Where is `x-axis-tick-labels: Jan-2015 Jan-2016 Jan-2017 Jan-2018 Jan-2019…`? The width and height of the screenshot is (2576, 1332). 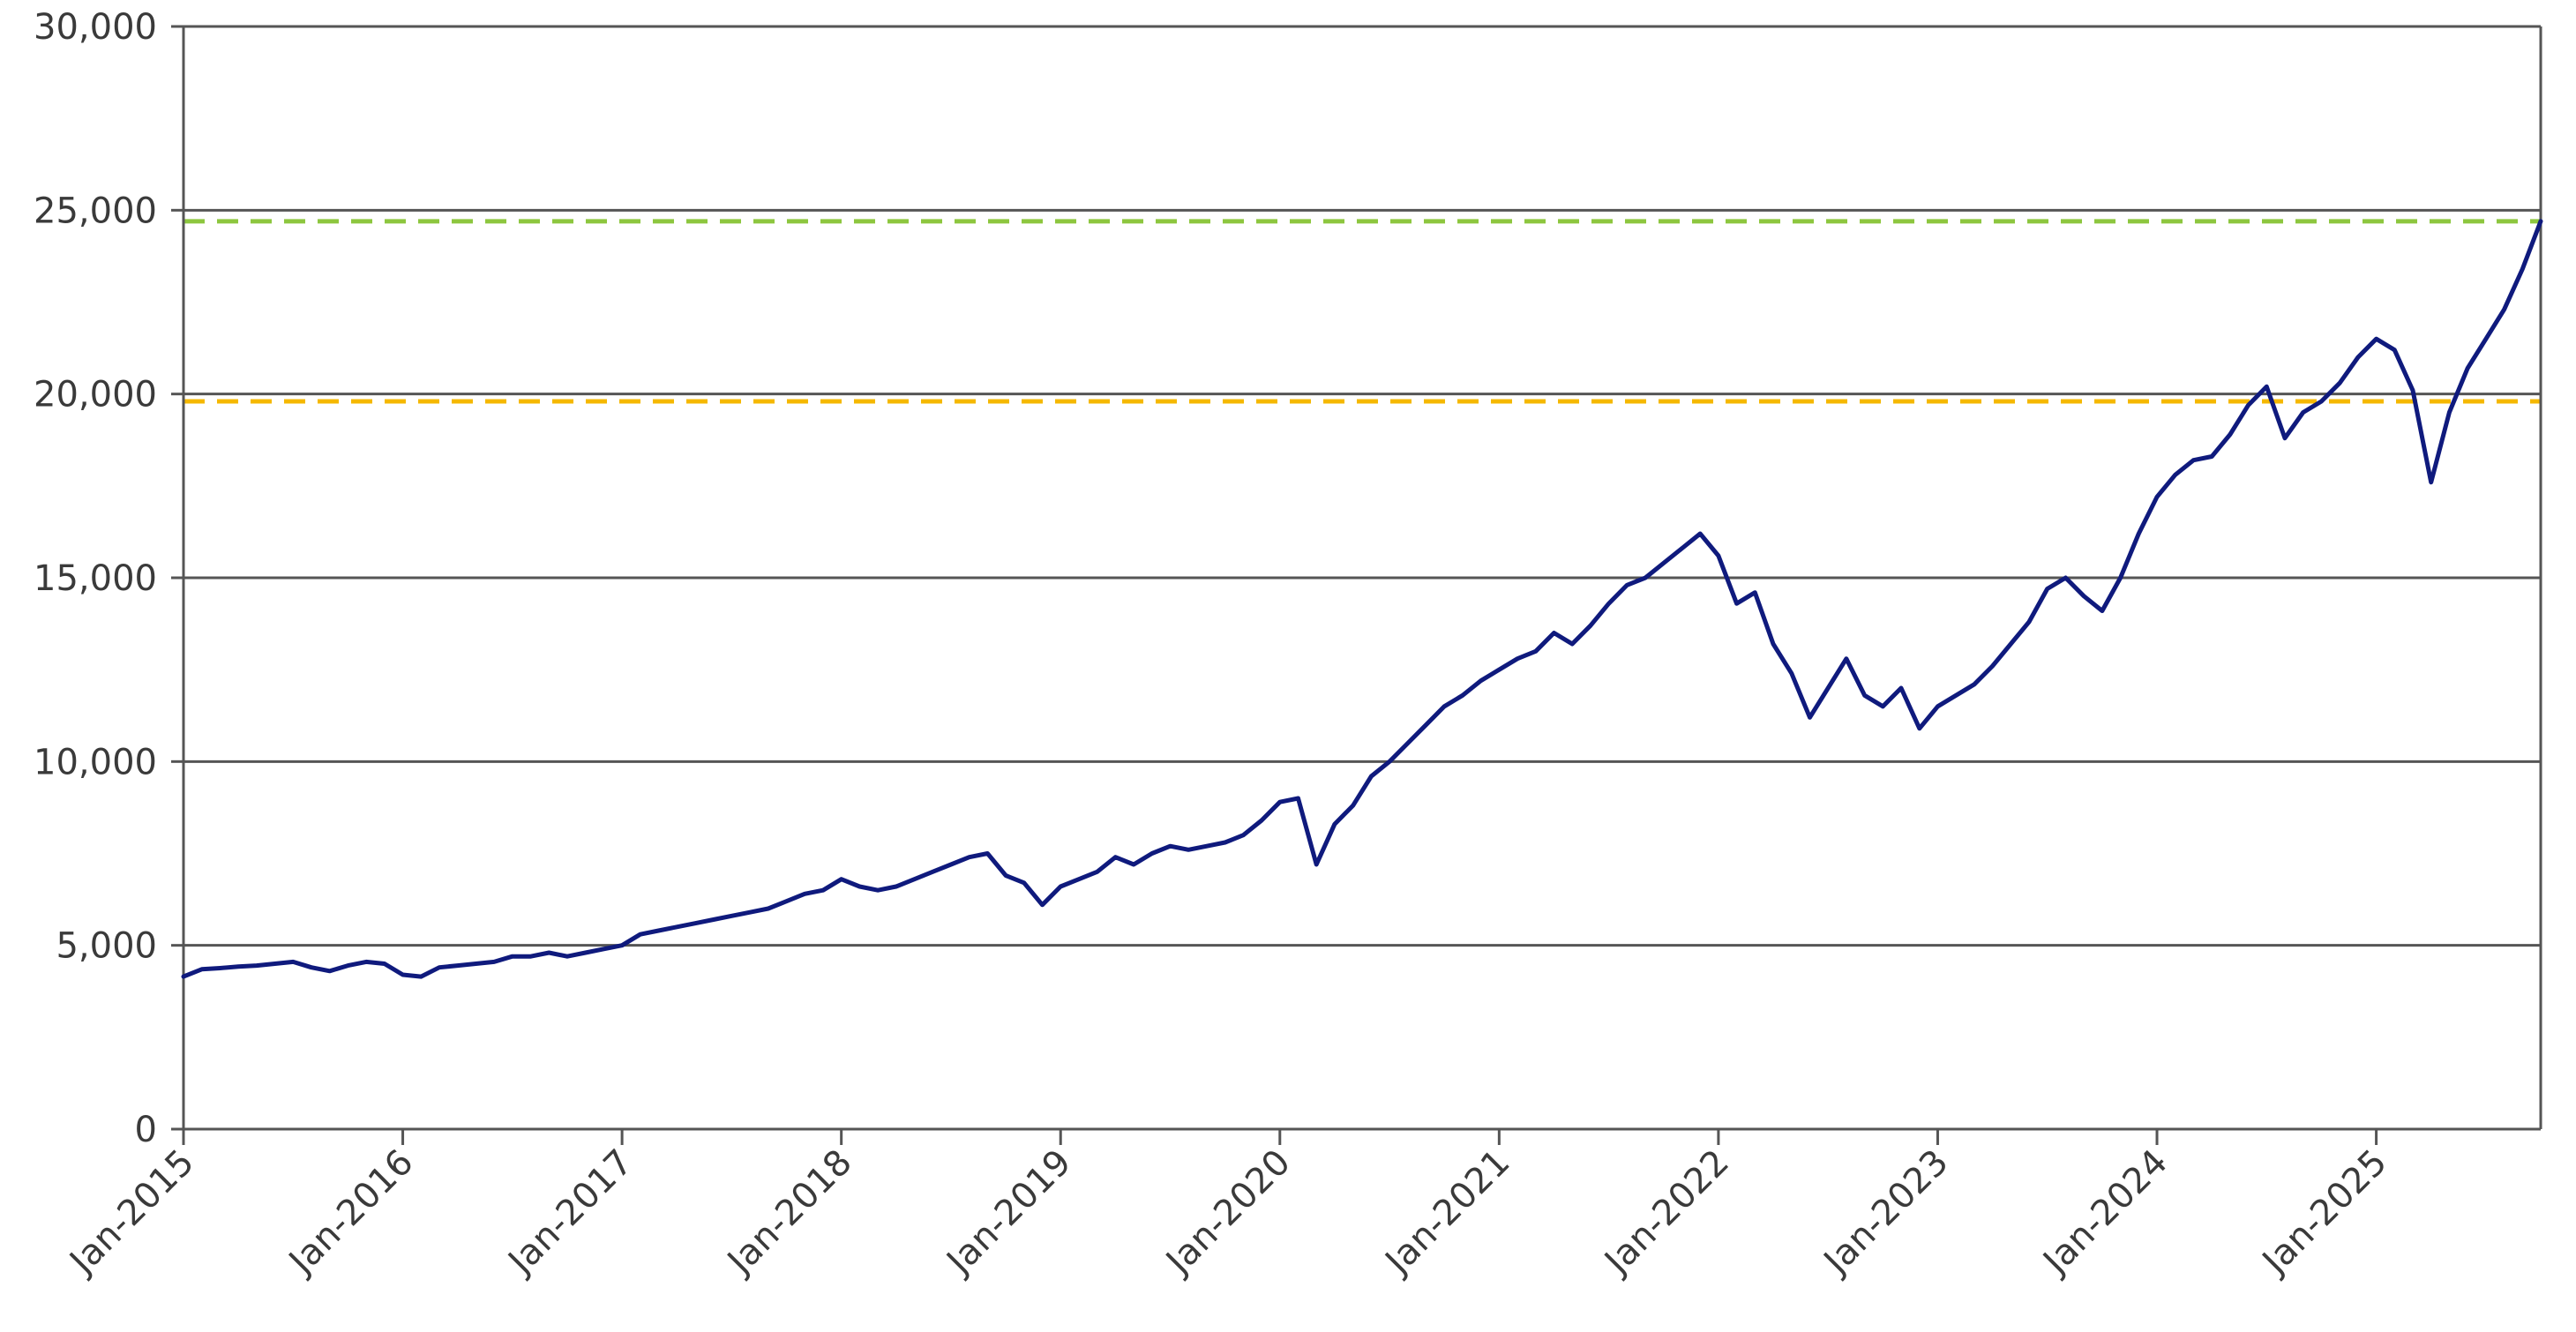
x-axis-tick-labels: Jan-2015 Jan-2016 Jan-2017 Jan-2018 Jan-2019… is located at coordinates (1228, 1212).